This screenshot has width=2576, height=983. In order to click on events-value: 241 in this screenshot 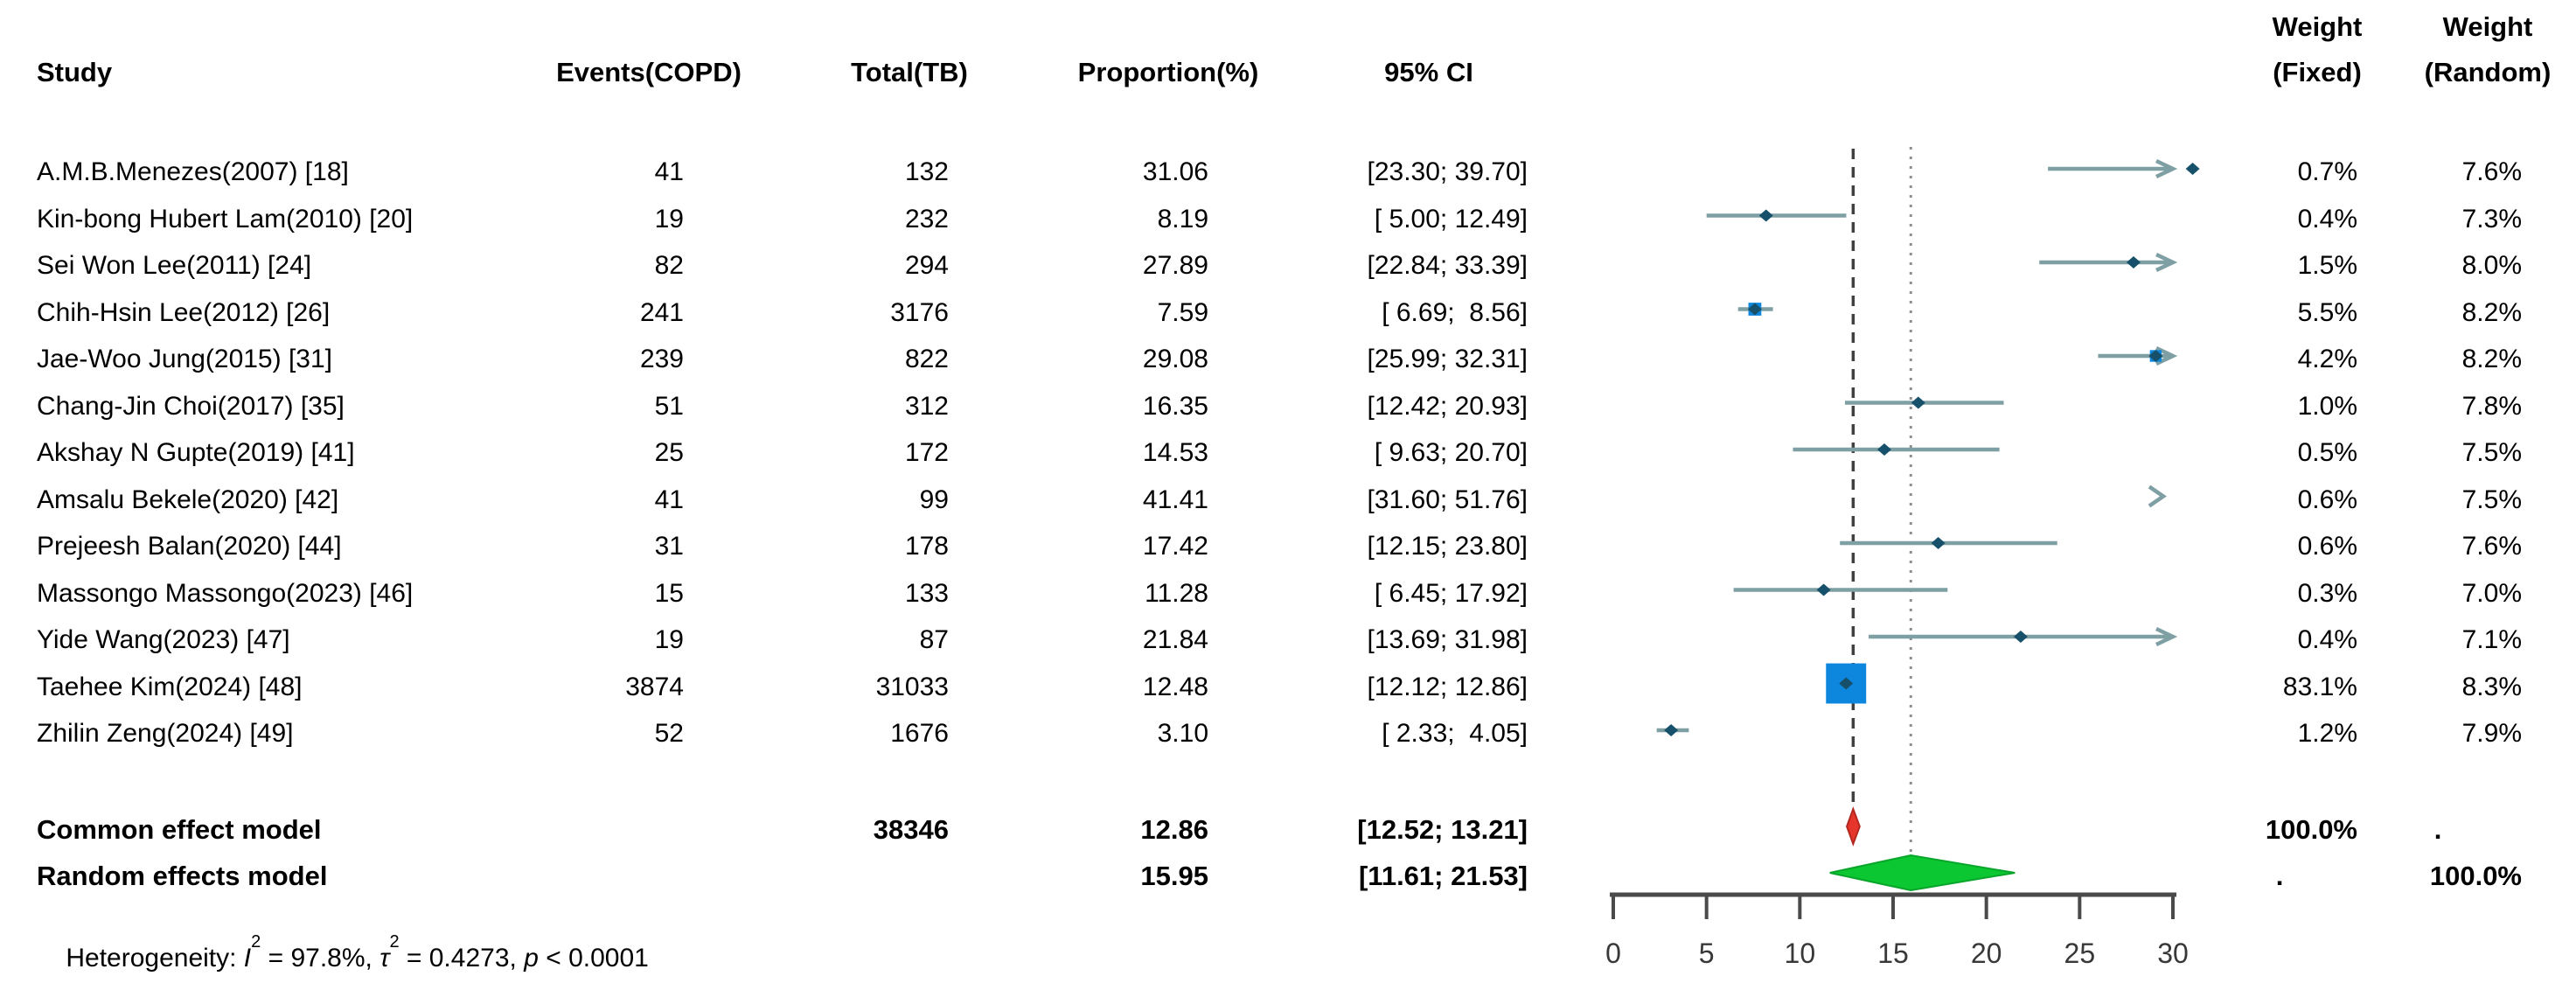, I will do `click(661, 312)`.